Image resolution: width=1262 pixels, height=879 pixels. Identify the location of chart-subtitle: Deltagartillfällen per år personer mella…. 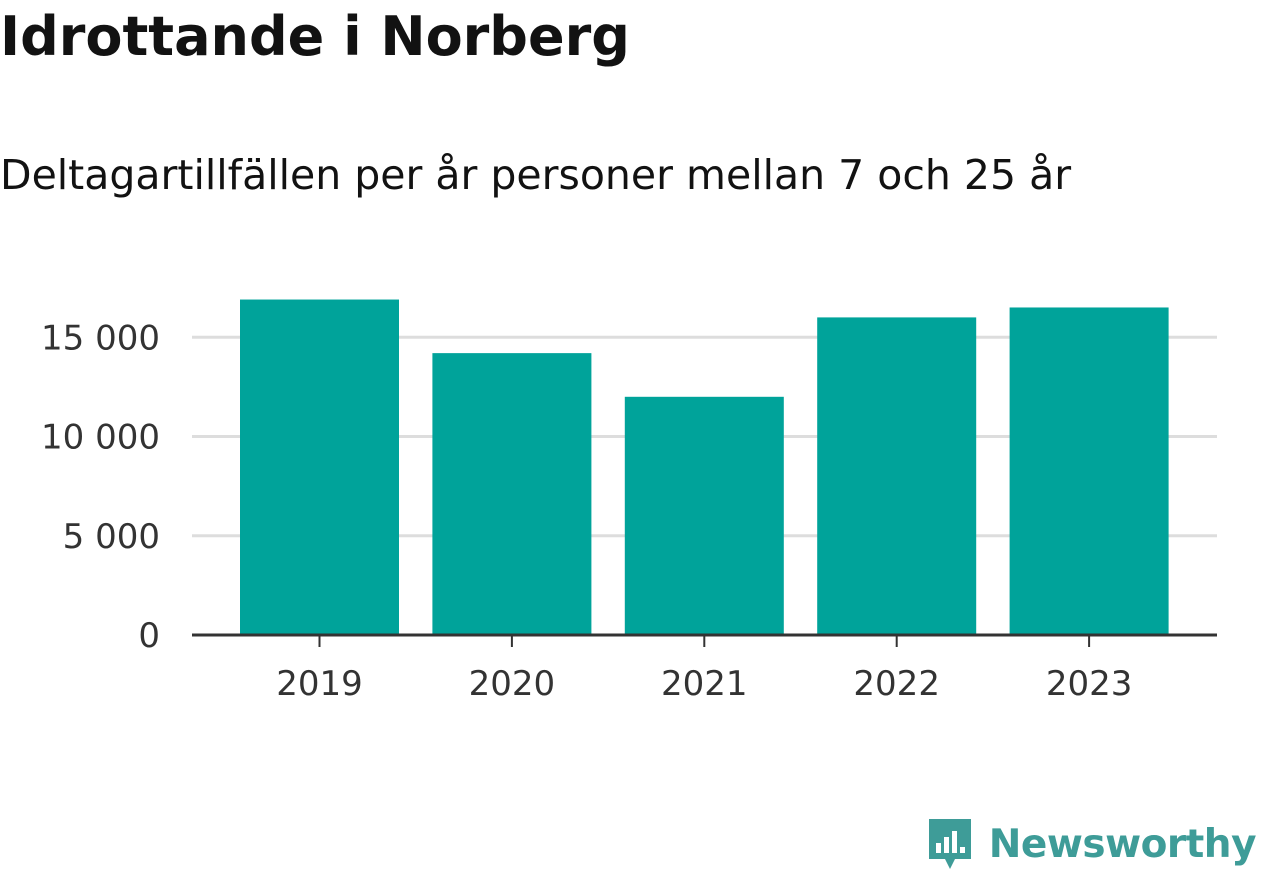
(536, 175).